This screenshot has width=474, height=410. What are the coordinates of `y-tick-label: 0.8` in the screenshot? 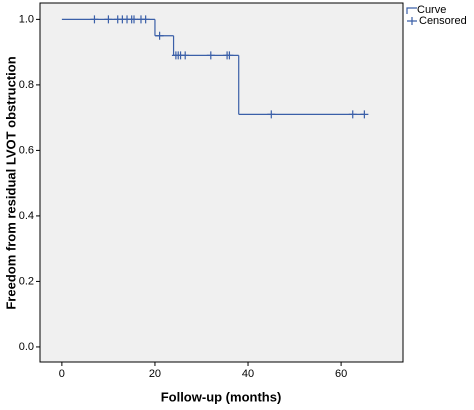 It's located at (26, 85).